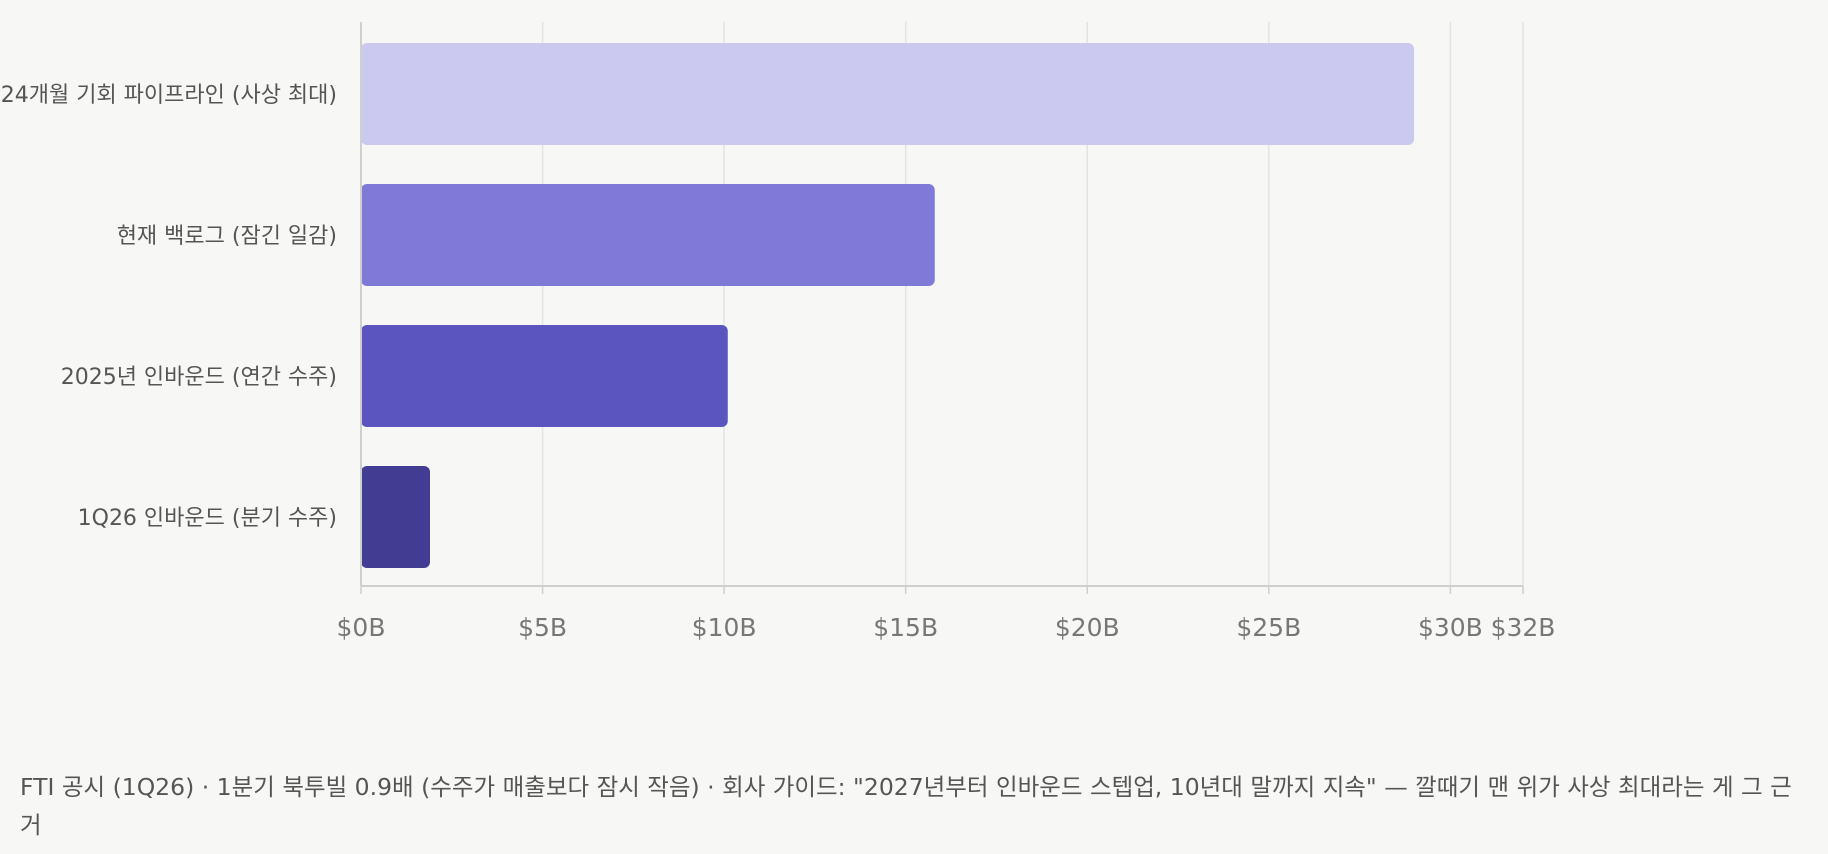 Image resolution: width=1828 pixels, height=854 pixels. What do you see at coordinates (207, 518) in the screenshot?
I see `category-label: 1Q26 인바운드 (분기 수주)` at bounding box center [207, 518].